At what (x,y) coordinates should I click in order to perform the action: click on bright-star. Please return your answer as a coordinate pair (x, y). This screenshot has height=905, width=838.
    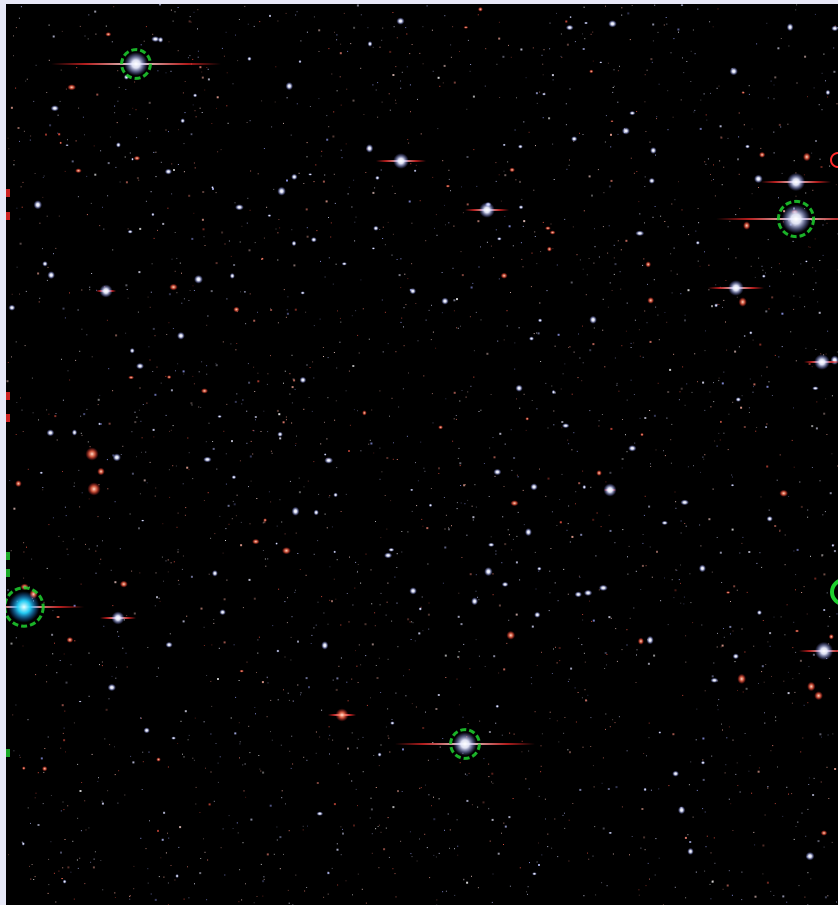
    Looking at the image, I should click on (736, 288).